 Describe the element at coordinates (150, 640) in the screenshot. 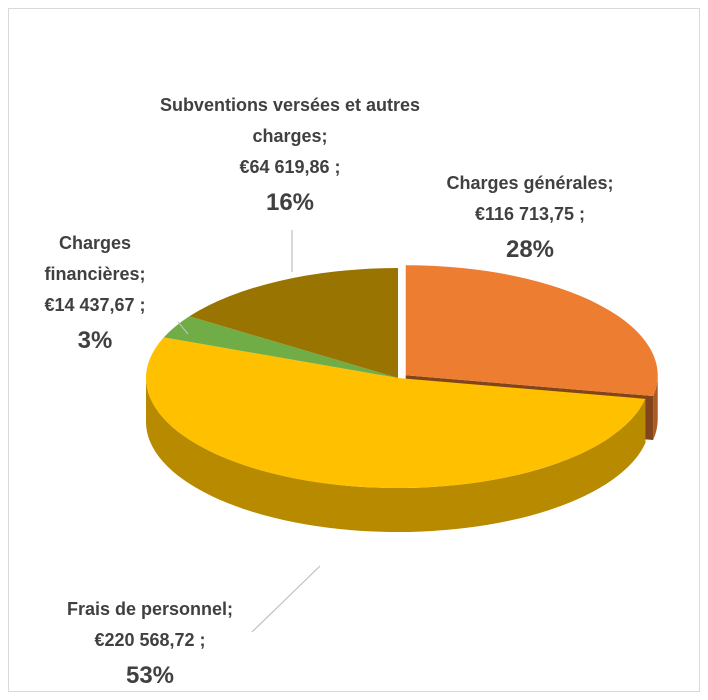

I see `value-label: €220 568,72 ;` at that location.